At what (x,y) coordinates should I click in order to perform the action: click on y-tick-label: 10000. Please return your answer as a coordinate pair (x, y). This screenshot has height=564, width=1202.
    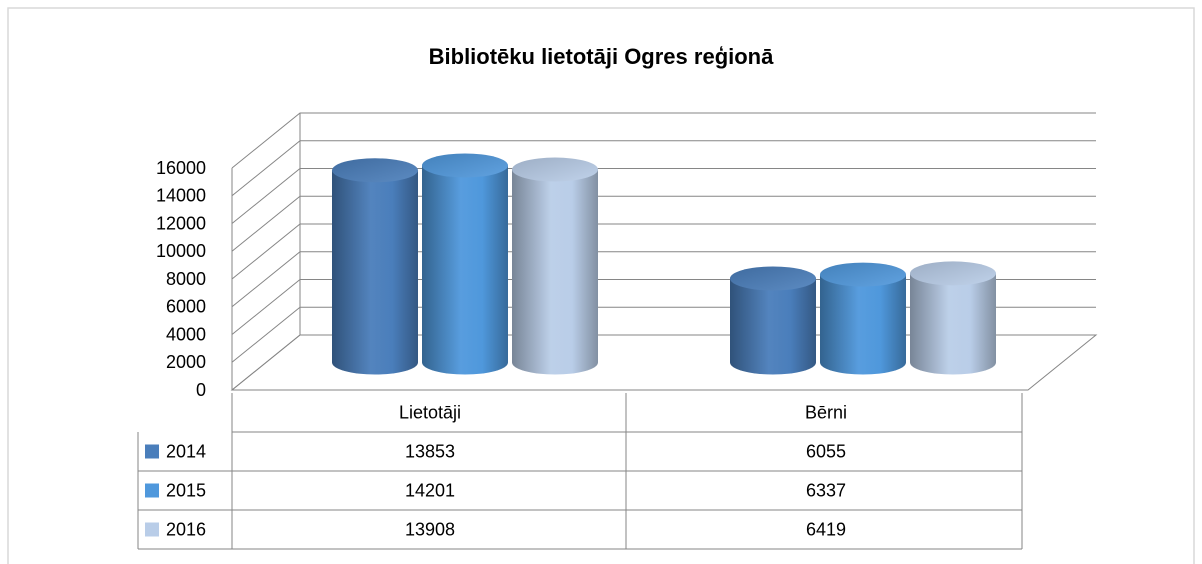
    Looking at the image, I should click on (181, 251).